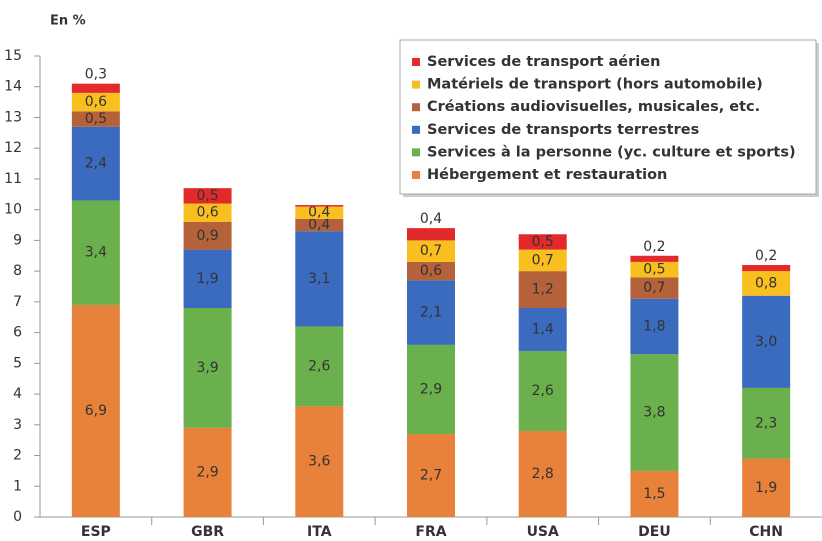 This screenshot has height=541, width=822. Describe the element at coordinates (543, 62) in the screenshot. I see `legend-label: Services de transport aérien` at that location.